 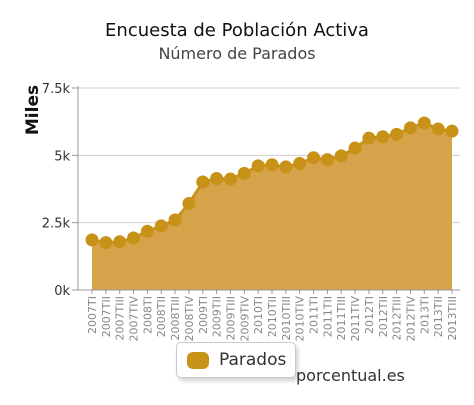 I want to click on x-tick-label: 2013TI, so click(x=424, y=315).